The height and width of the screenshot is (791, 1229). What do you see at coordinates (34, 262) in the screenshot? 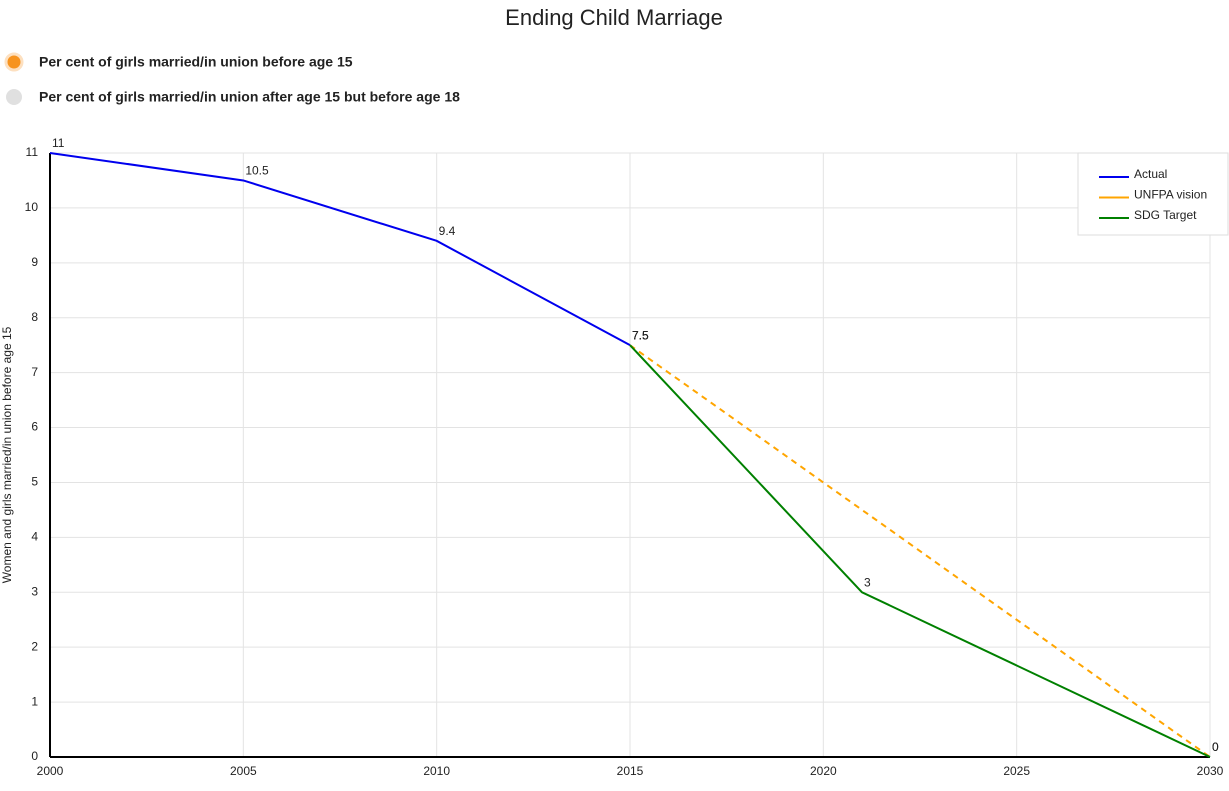
I see `y-tick-label: 9` at bounding box center [34, 262].